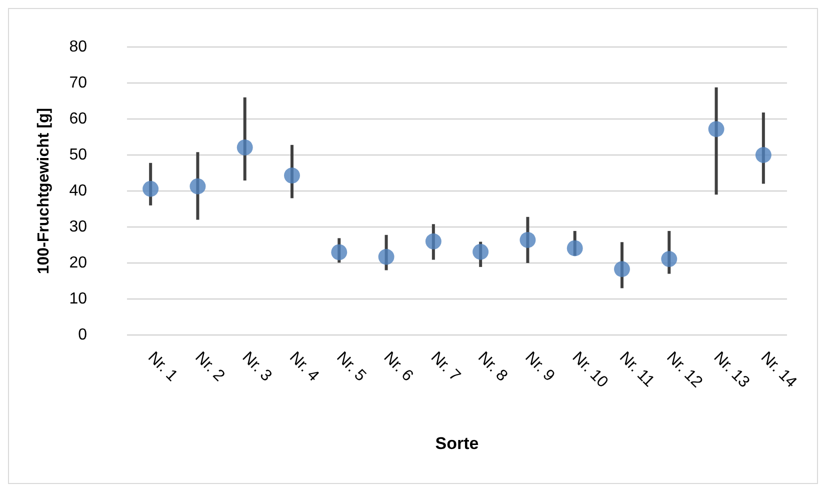  Describe the element at coordinates (78, 83) in the screenshot. I see `y-tick-label: 70` at that location.